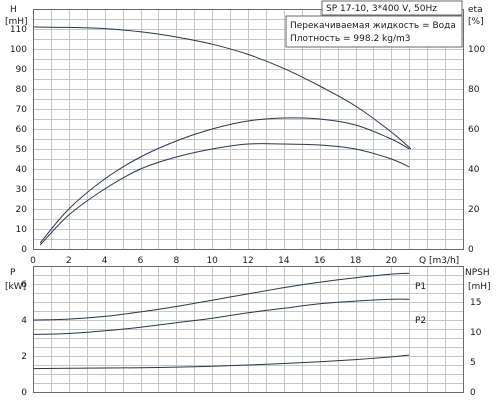 The height and width of the screenshot is (405, 500). Describe the element at coordinates (212, 261) in the screenshot. I see `x-tick-label: 10` at that location.